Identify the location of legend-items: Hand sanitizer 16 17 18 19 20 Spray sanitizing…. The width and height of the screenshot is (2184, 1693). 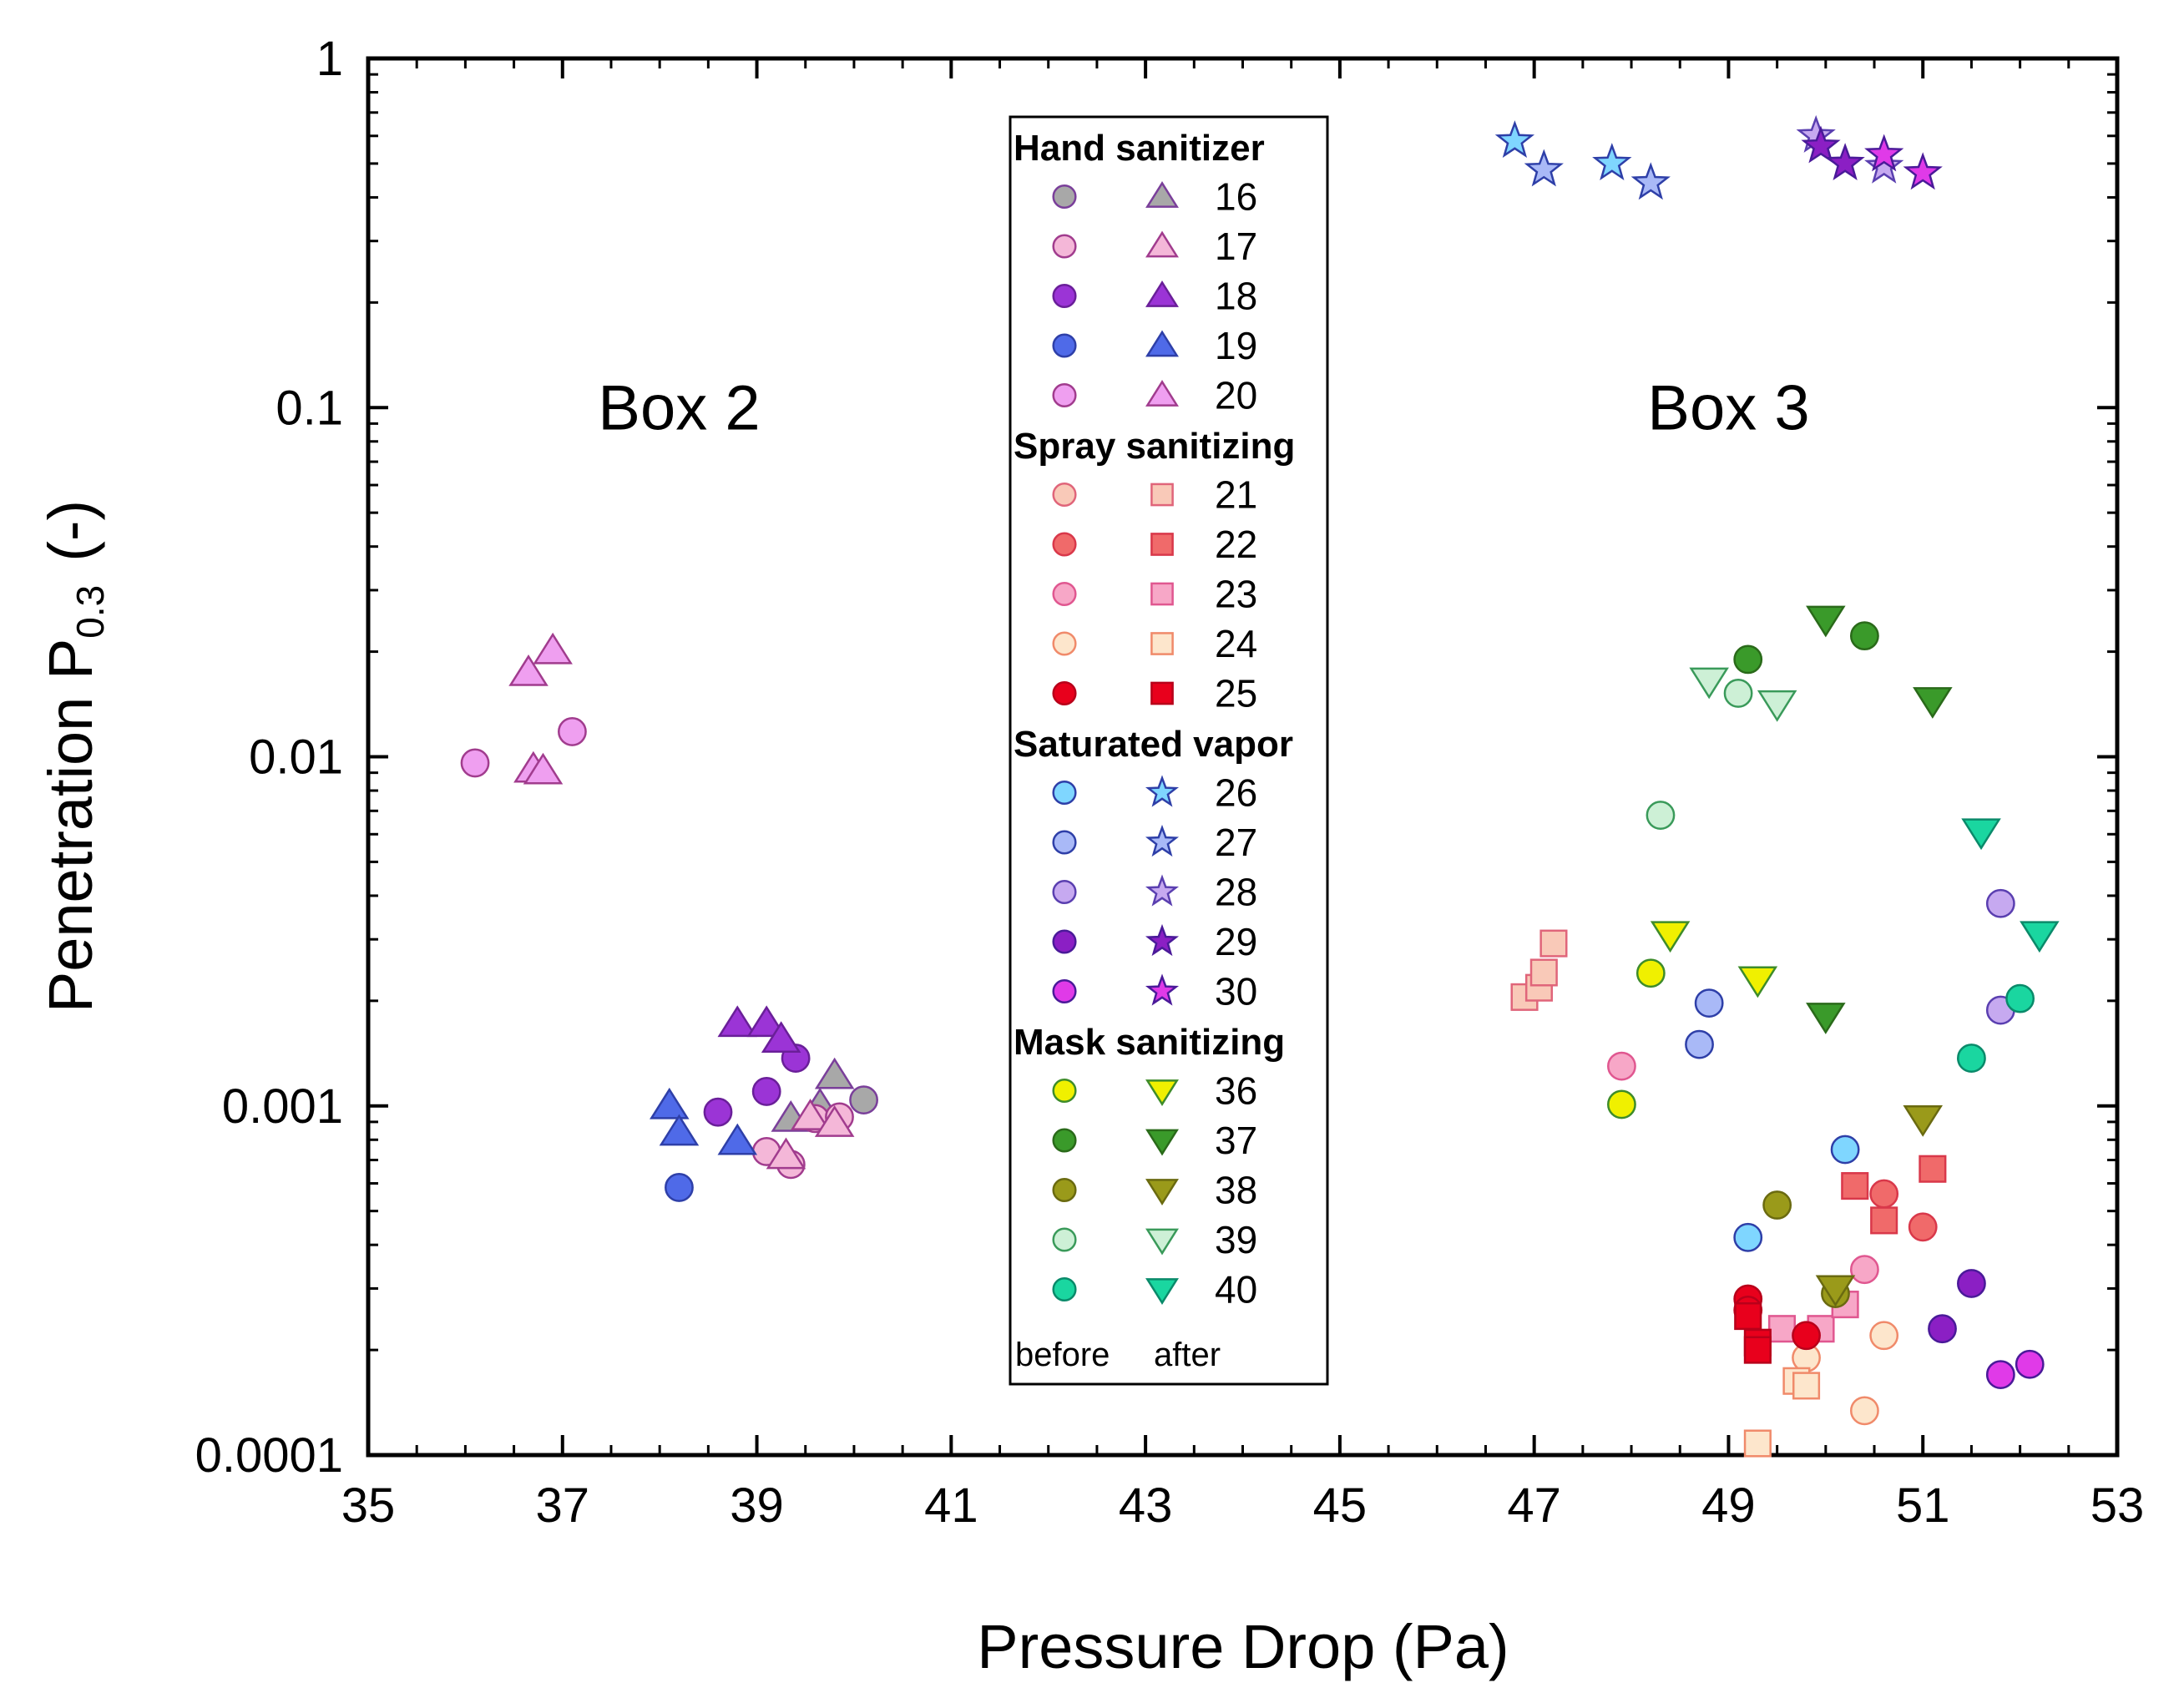
(1154, 719).